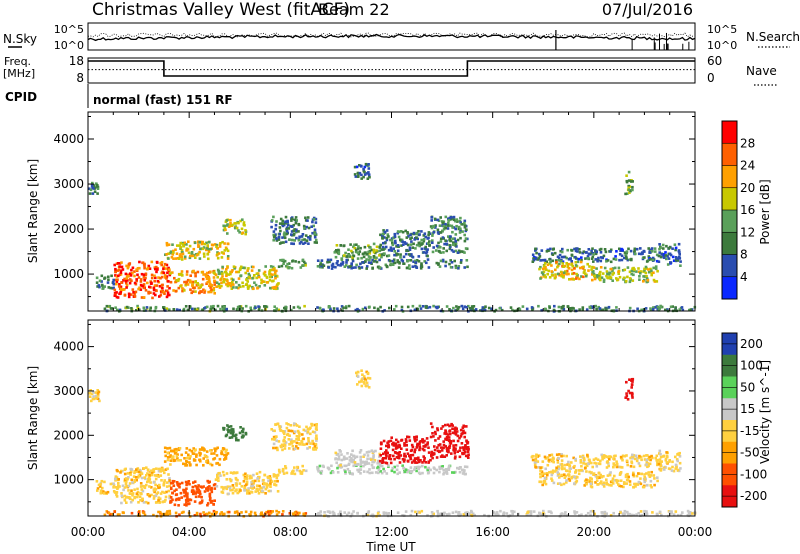  I want to click on noise-panel-frame, so click(391, 36).